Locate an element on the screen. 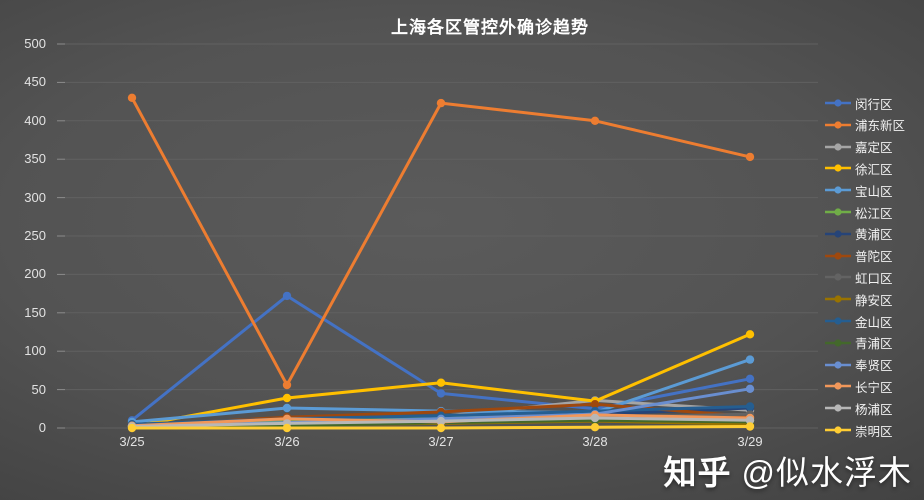  marker-杨浦区-3/29 is located at coordinates (750, 420).